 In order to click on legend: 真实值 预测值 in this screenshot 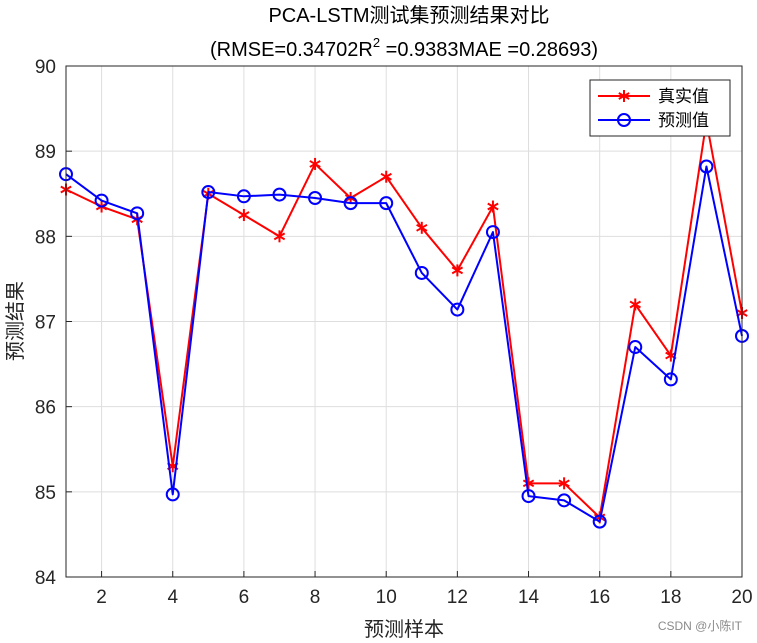, I will do `click(660, 108)`.